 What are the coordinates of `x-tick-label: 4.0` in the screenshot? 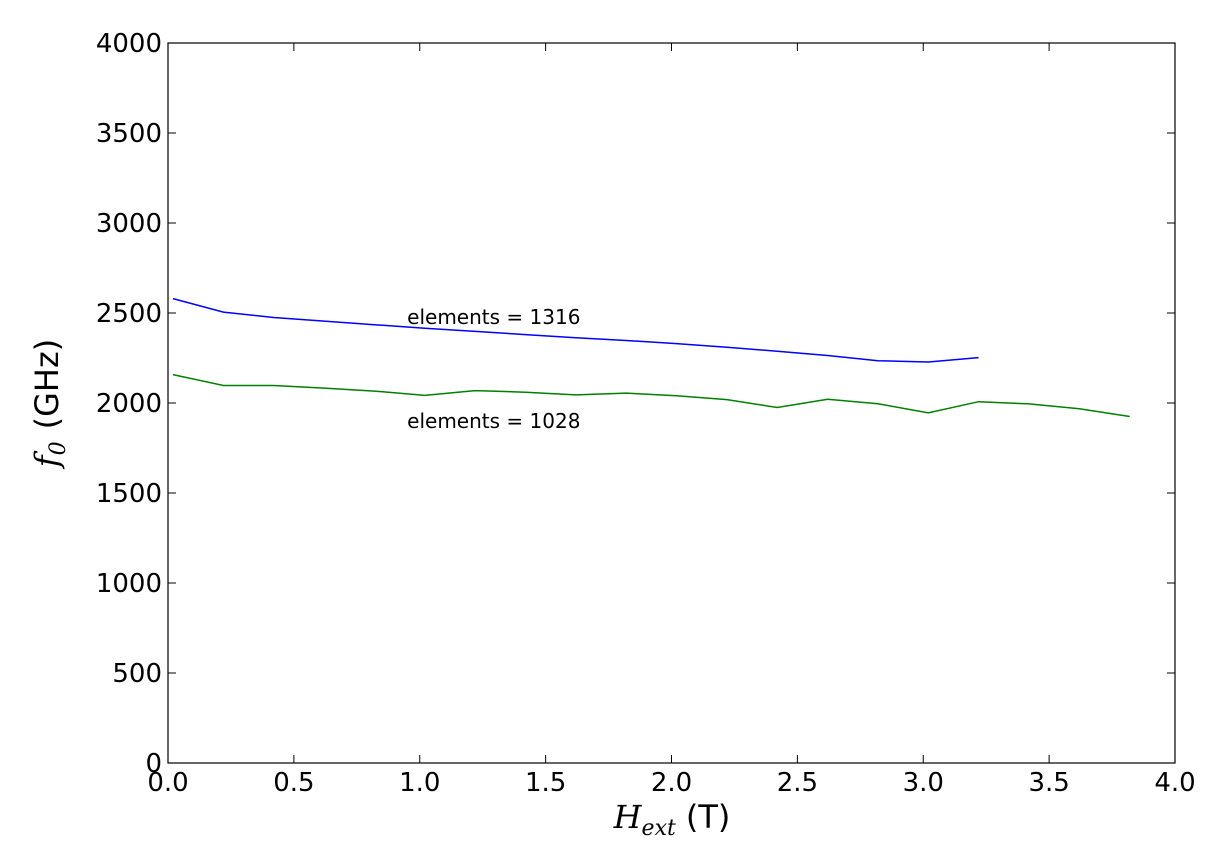 It's located at (1174, 783).